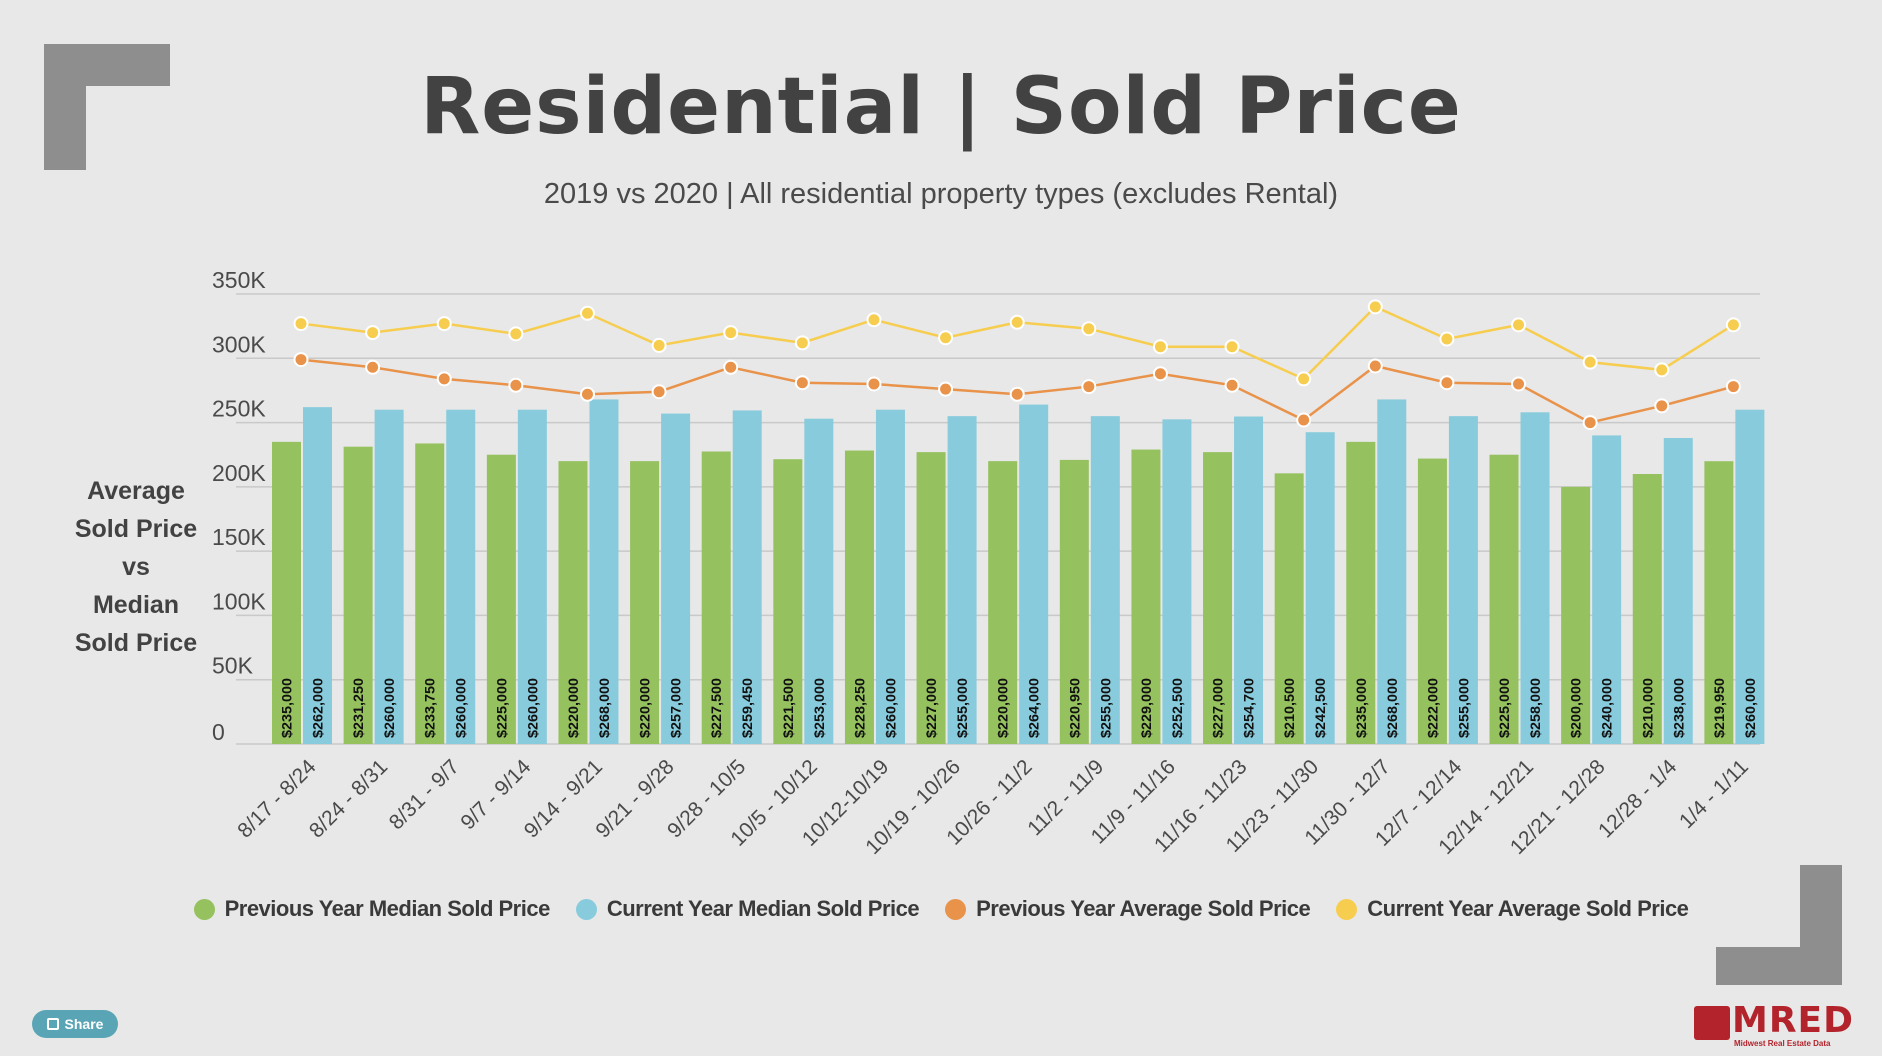  What do you see at coordinates (763, 908) in the screenshot?
I see `legend-label: Current Year Median Sold Price` at bounding box center [763, 908].